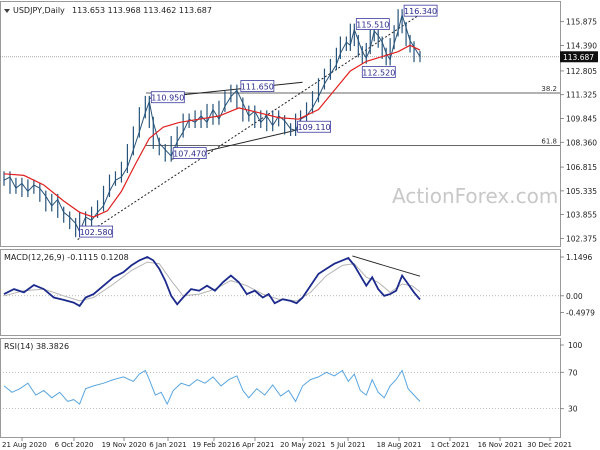 Image resolution: width=600 pixels, height=450 pixels. Describe the element at coordinates (74, 445) in the screenshot. I see `x-tick-label: 6 Oct 2020` at that location.